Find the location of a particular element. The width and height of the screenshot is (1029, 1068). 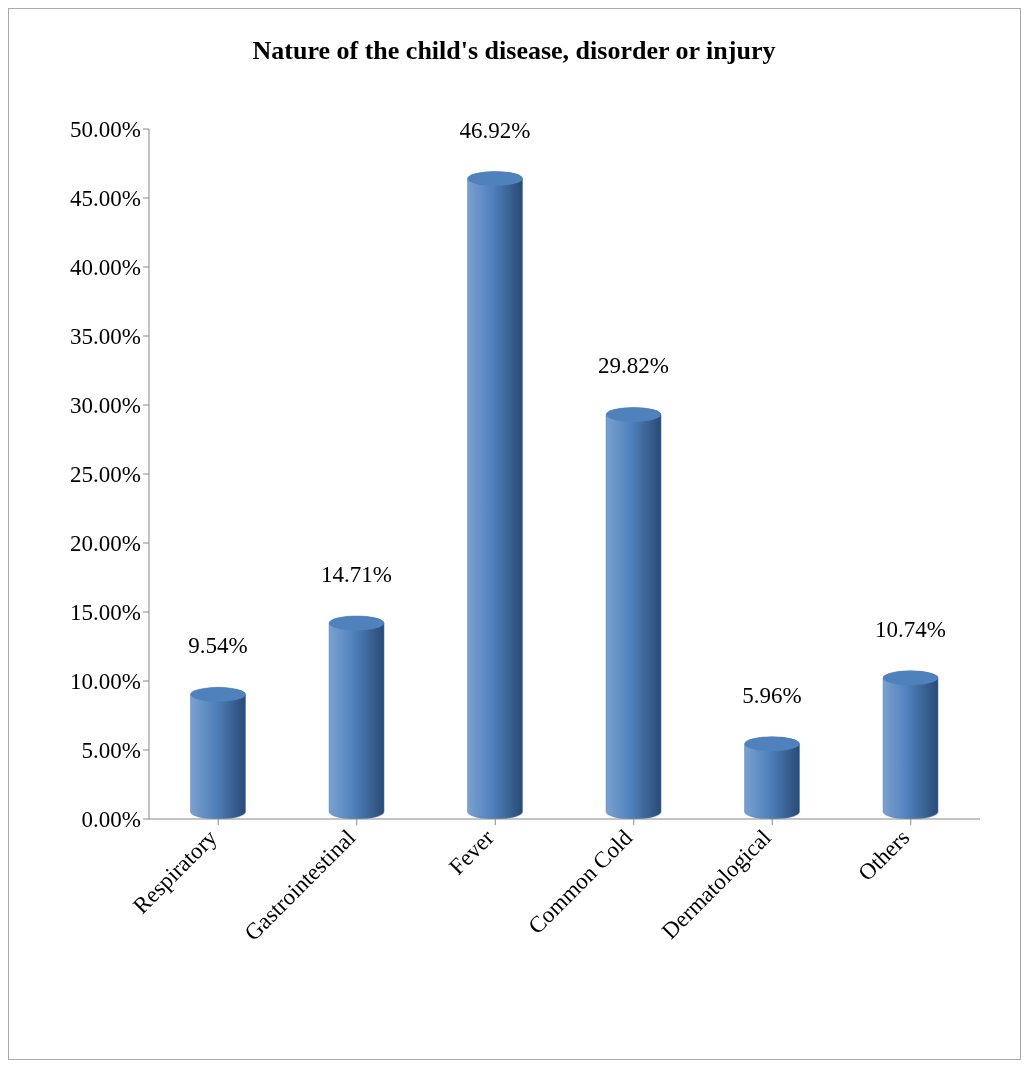

y-tick-label: 25.00% is located at coordinates (105, 475).